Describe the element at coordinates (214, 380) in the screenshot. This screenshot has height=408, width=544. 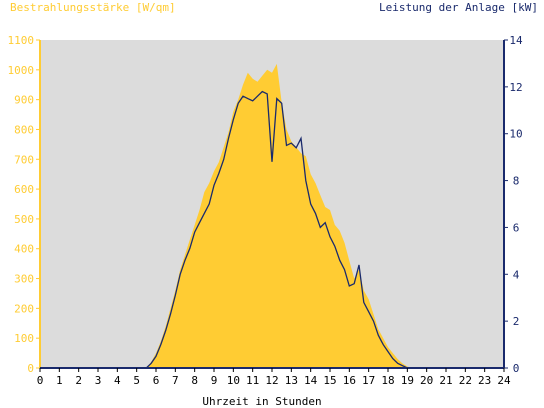
I see `x-tick-label: 9` at that location.